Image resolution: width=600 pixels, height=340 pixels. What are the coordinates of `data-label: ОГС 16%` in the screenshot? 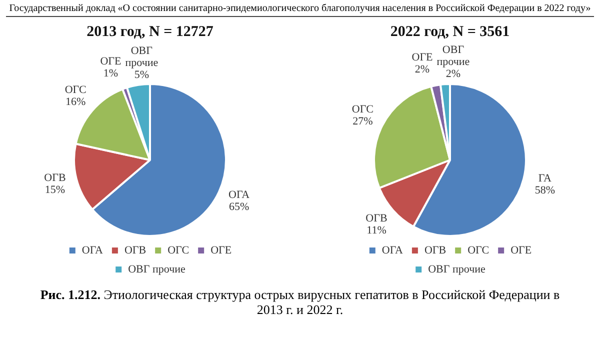 It's located at (75, 96).